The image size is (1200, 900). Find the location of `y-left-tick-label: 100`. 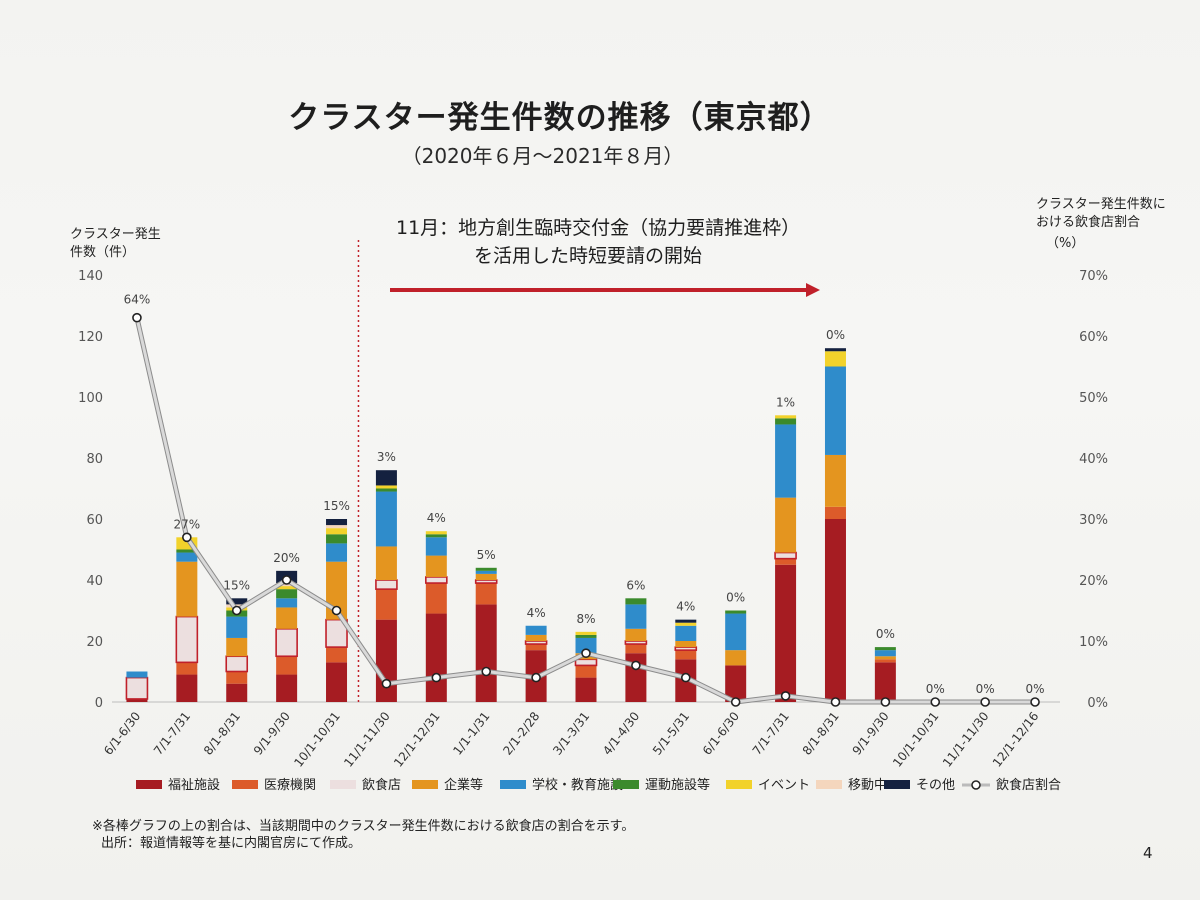

y-left-tick-label: 100 is located at coordinates (90, 398).